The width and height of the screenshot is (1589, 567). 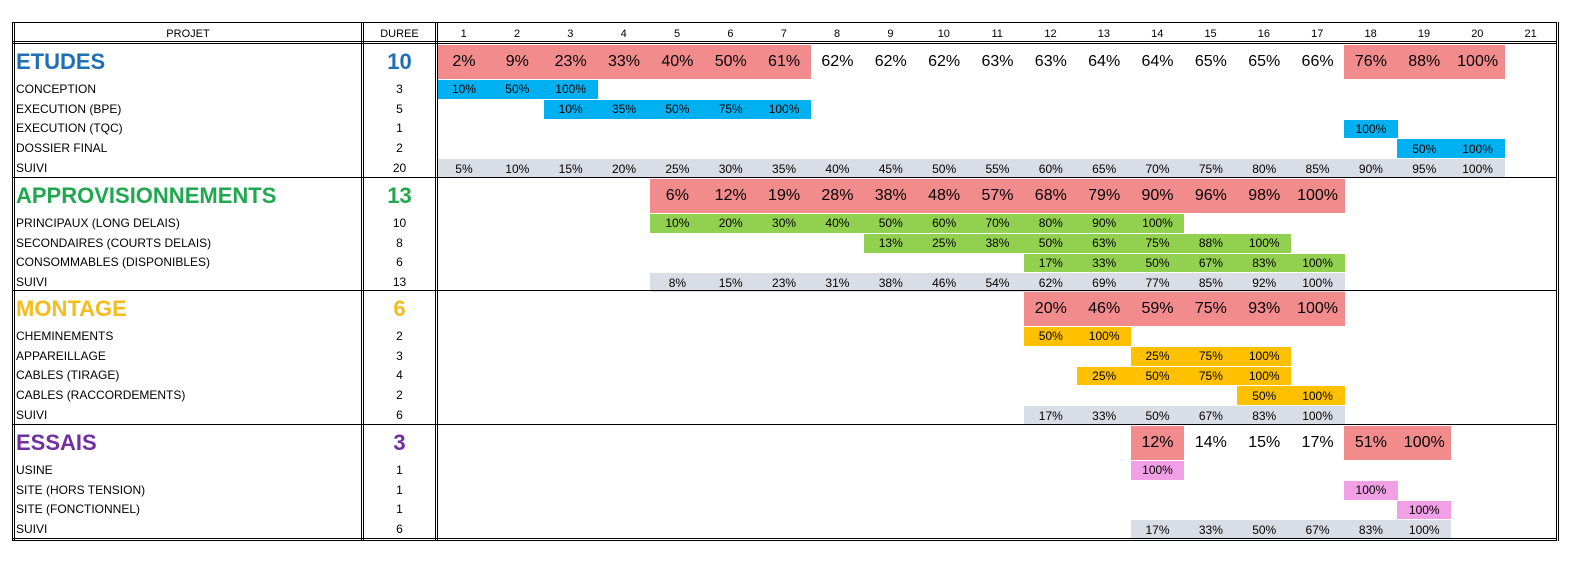 What do you see at coordinates (624, 62) in the screenshot?
I see `summary-cell: 33%` at bounding box center [624, 62].